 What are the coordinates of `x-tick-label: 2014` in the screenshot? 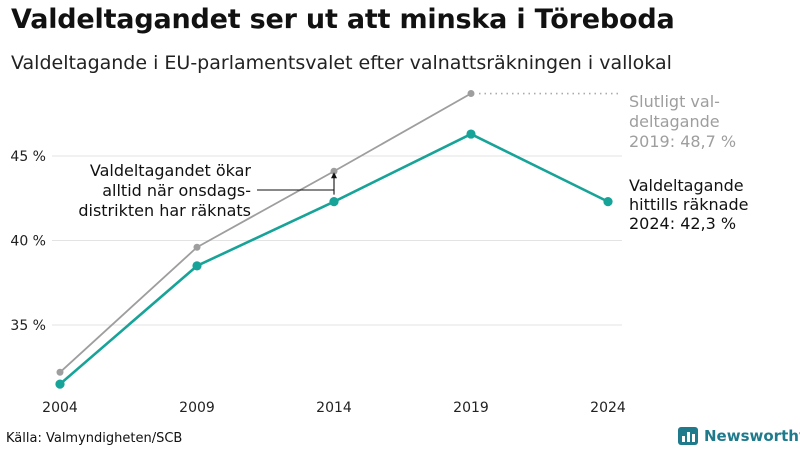 It's located at (334, 408).